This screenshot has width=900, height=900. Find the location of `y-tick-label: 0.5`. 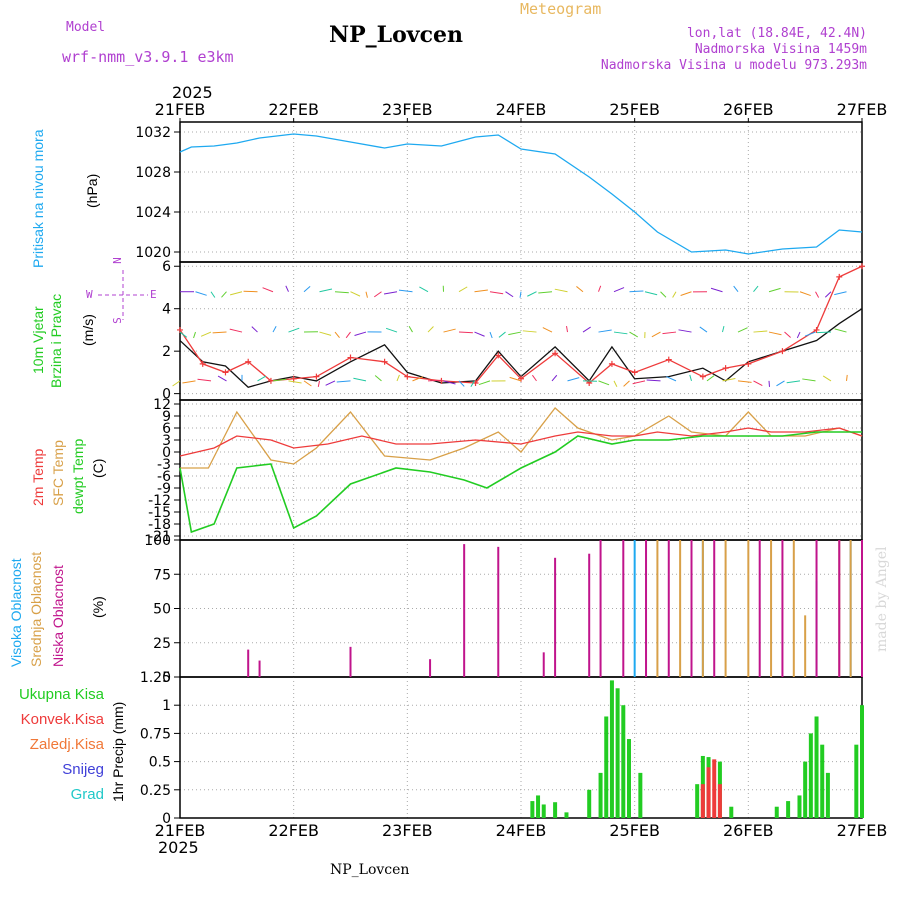

y-tick-label: 0.5 is located at coordinates (160, 763).